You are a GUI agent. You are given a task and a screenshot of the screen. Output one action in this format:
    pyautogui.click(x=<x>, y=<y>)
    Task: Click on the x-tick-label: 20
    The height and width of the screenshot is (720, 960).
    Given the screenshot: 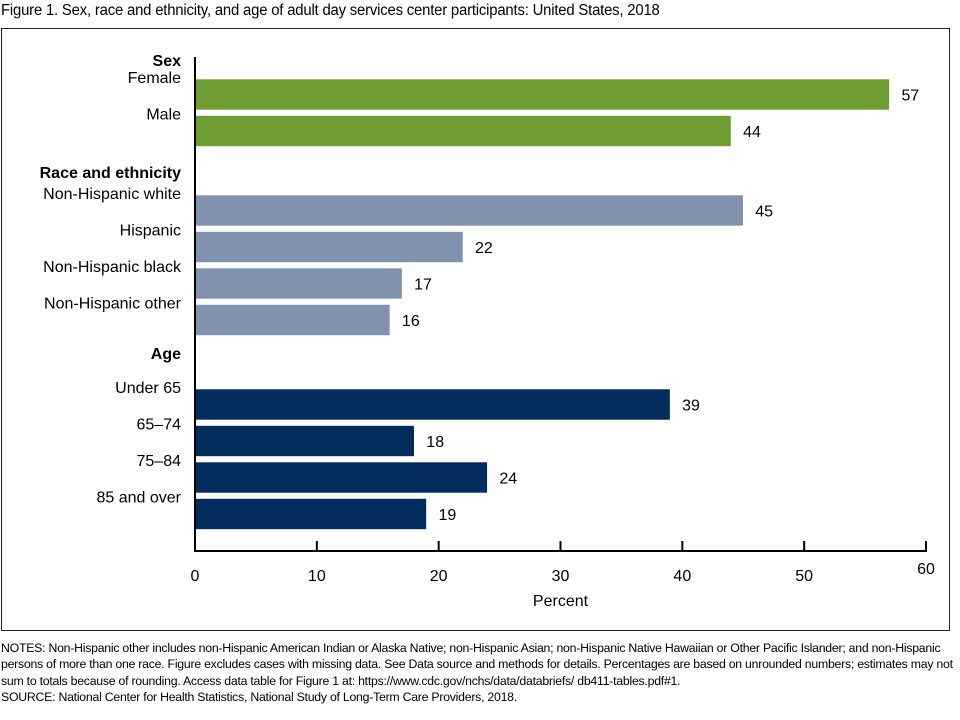 What is the action you would take?
    pyautogui.click(x=439, y=576)
    